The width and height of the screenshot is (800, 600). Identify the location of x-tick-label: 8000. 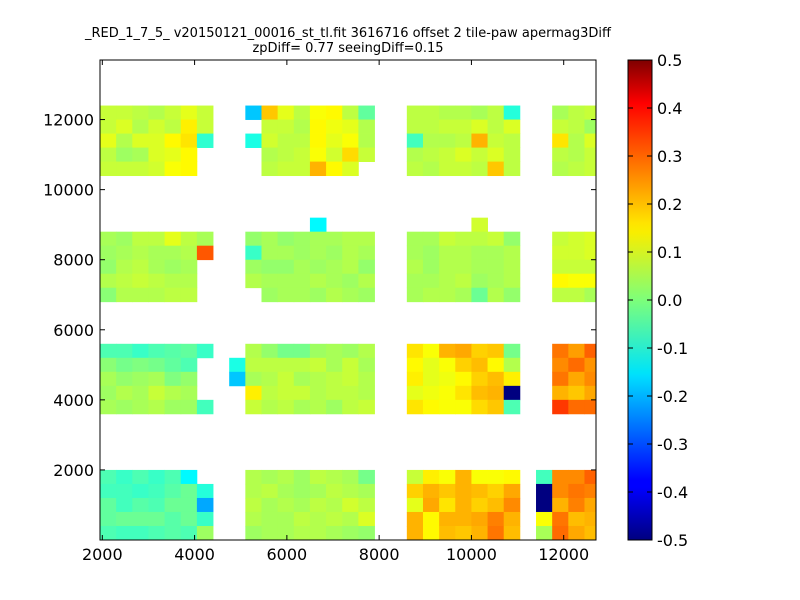
(379, 554).